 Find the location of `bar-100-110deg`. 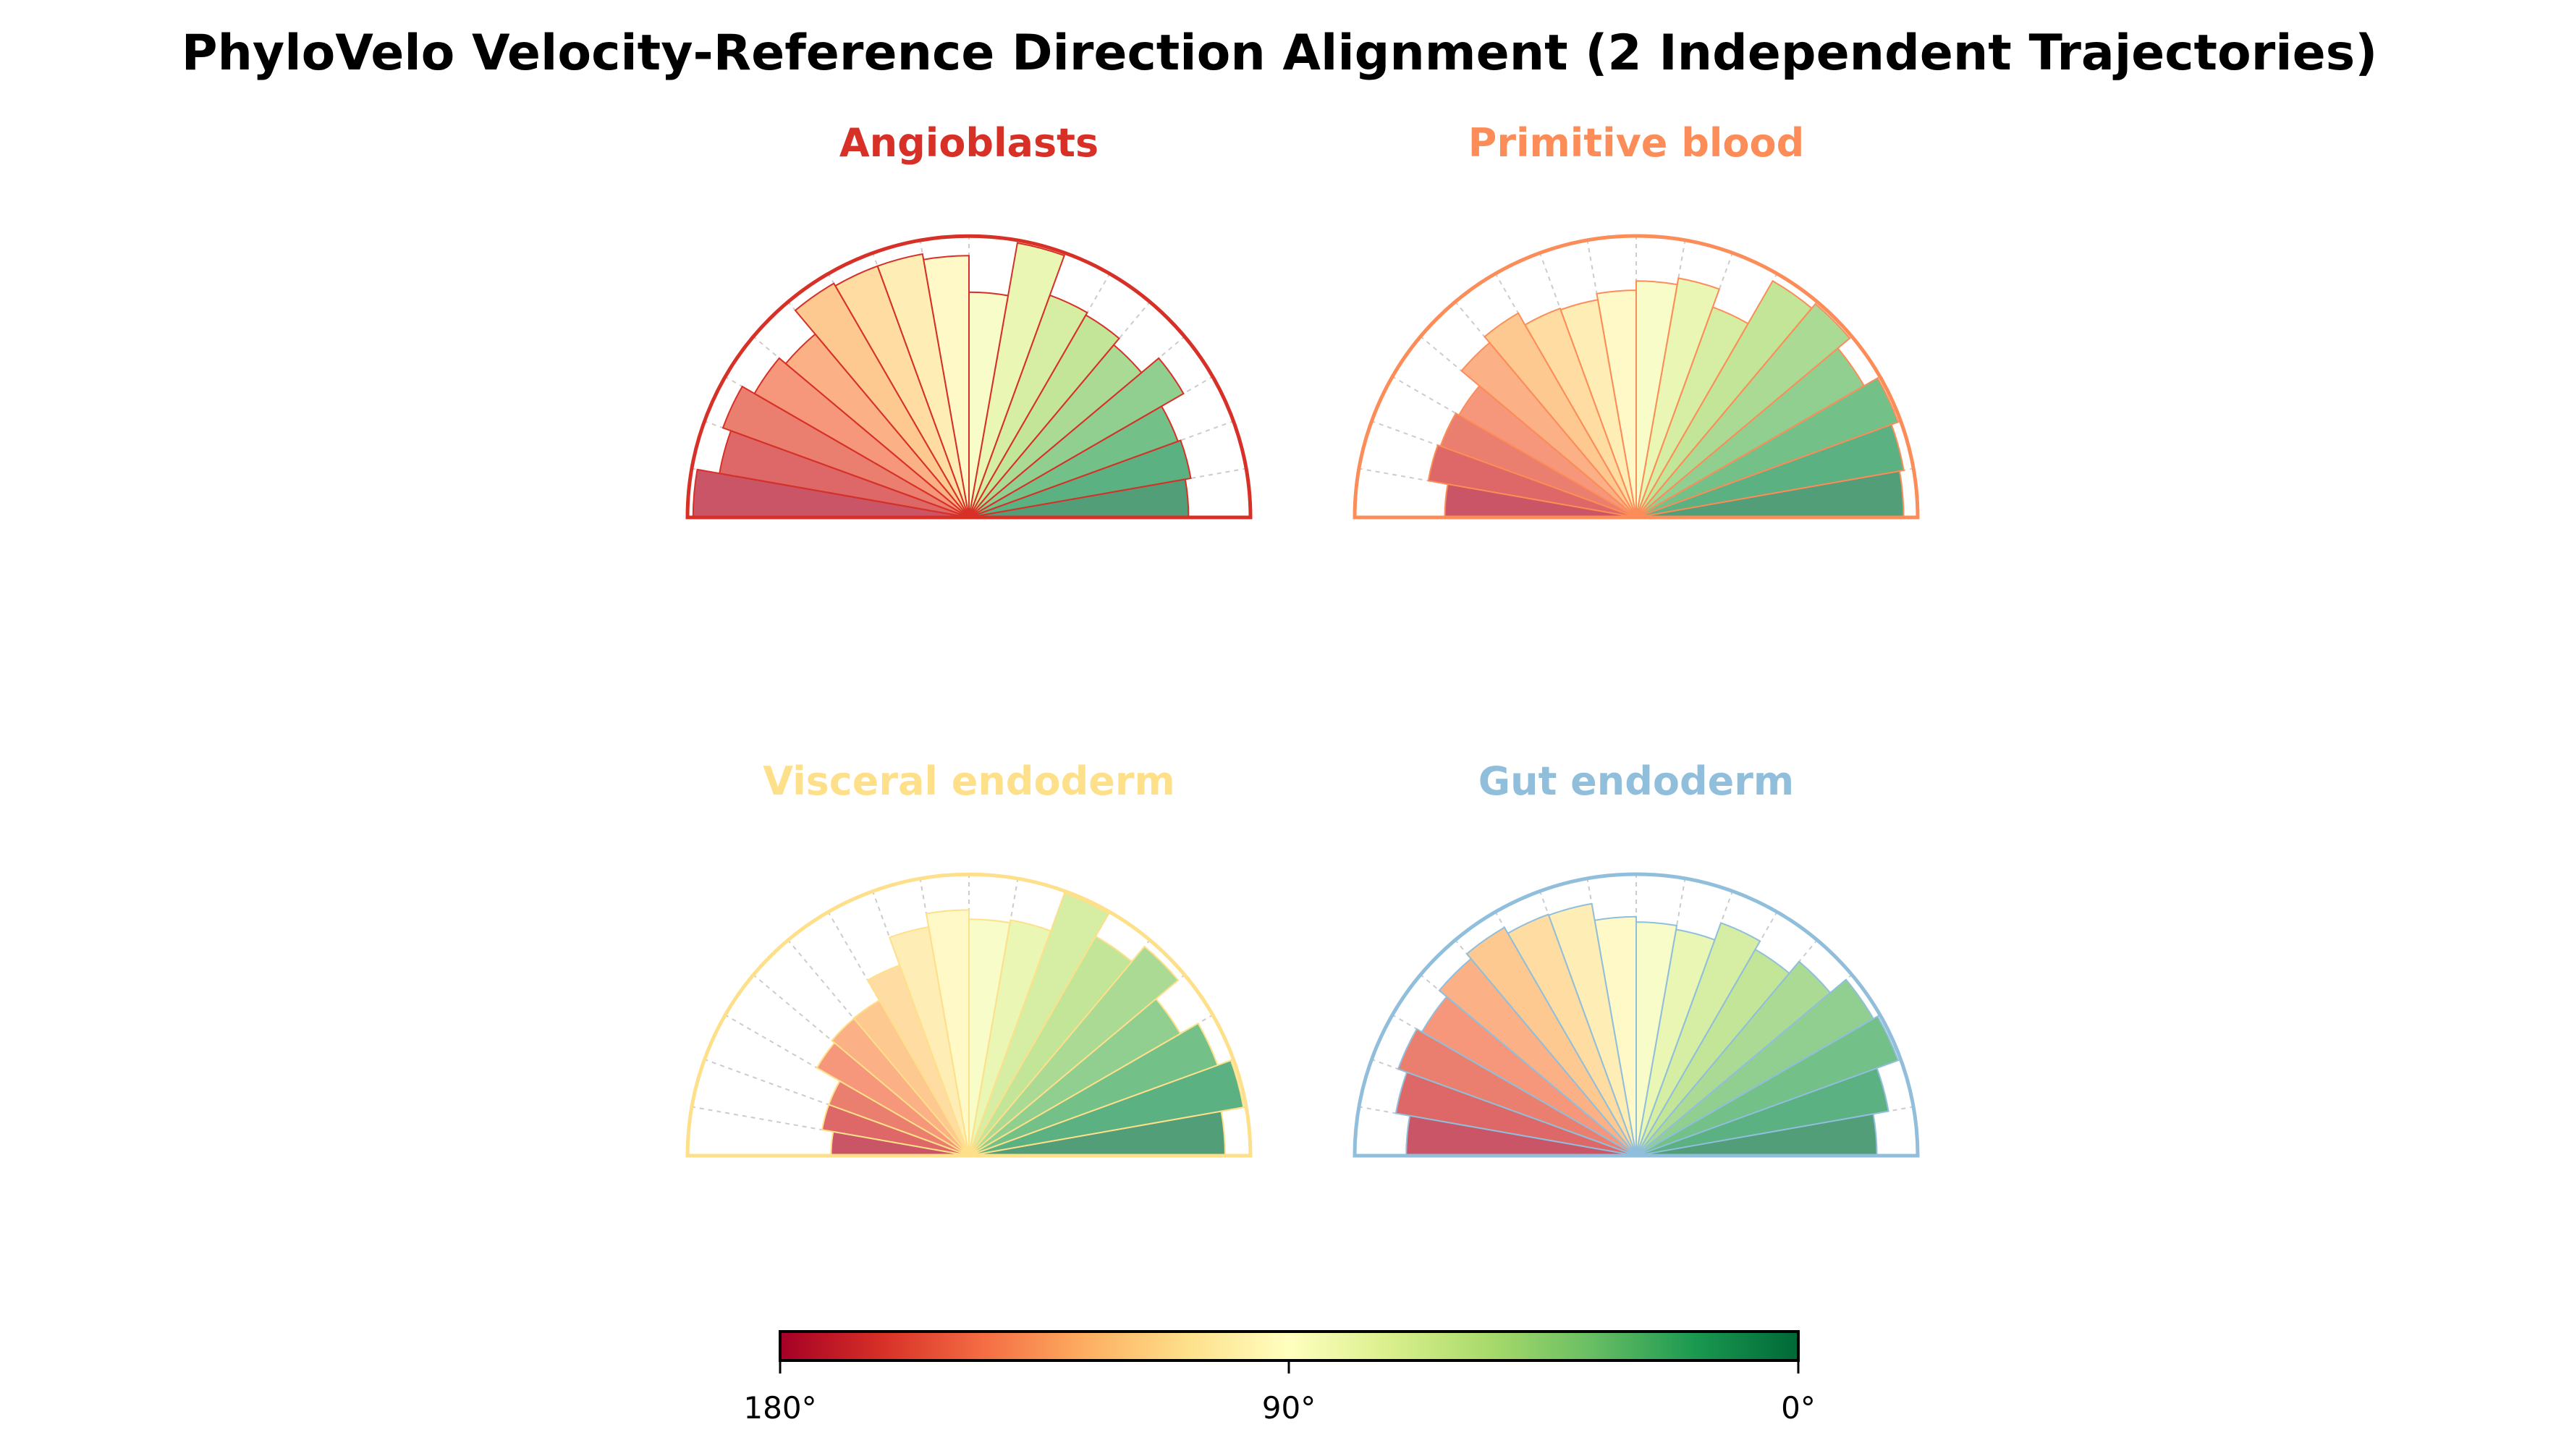

bar-100-110deg is located at coordinates (929, 1041).